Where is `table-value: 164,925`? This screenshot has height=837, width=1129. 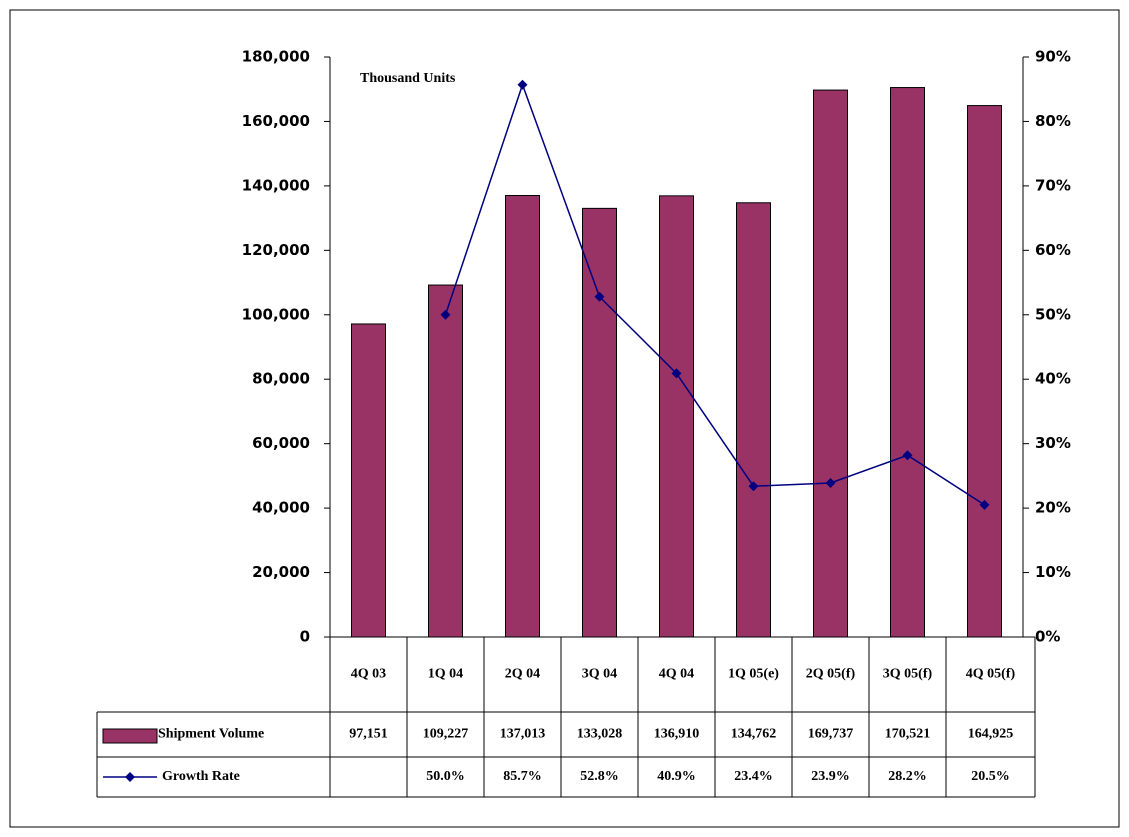 table-value: 164,925 is located at coordinates (991, 734).